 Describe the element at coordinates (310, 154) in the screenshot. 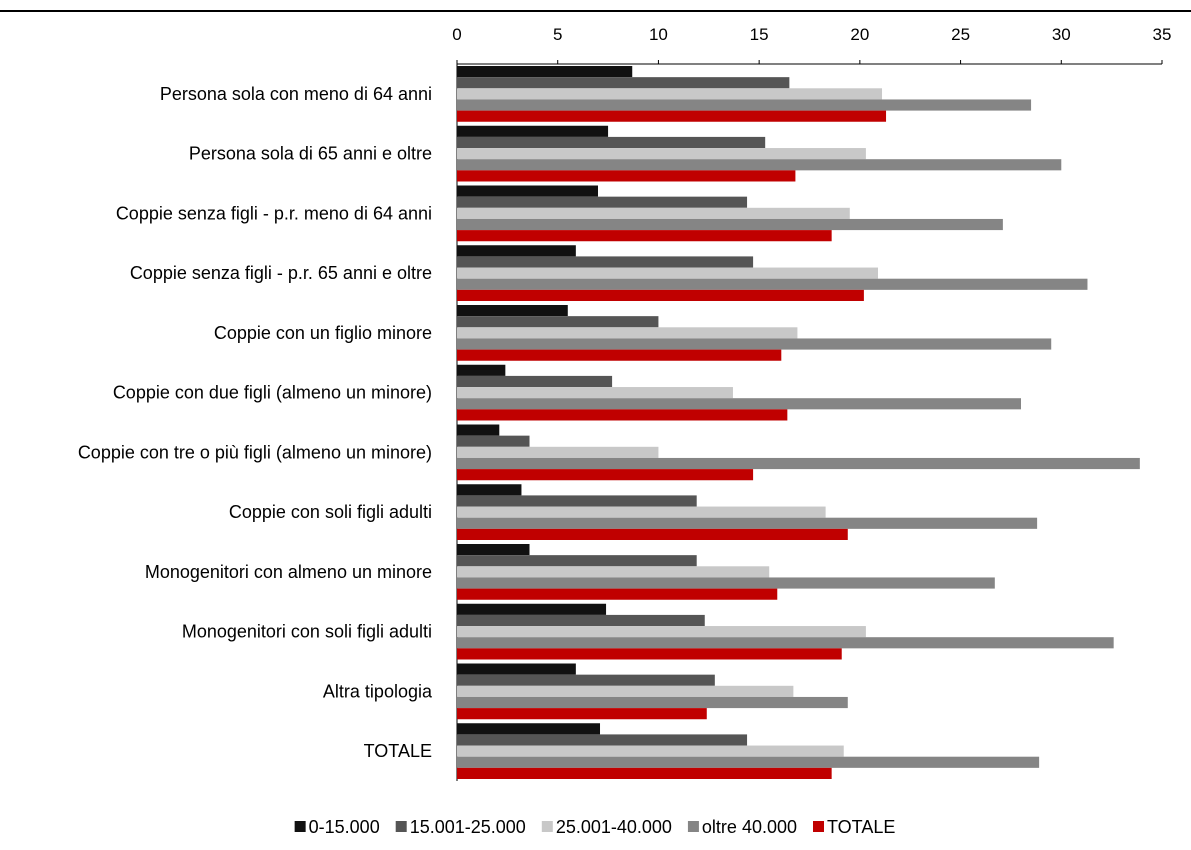

I see `category-label: Persona sola di 65 anni e oltre` at that location.